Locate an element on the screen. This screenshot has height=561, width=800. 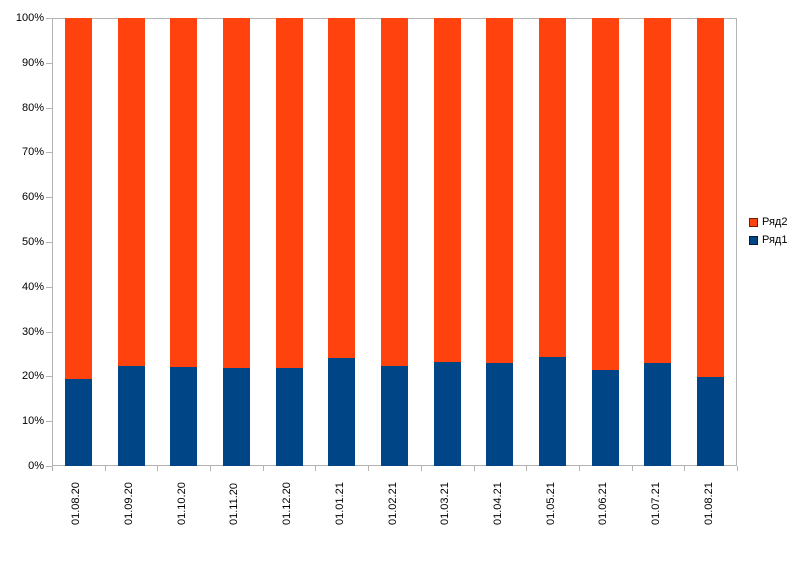
x-axis-label: 01.03.21 is located at coordinates (445, 503).